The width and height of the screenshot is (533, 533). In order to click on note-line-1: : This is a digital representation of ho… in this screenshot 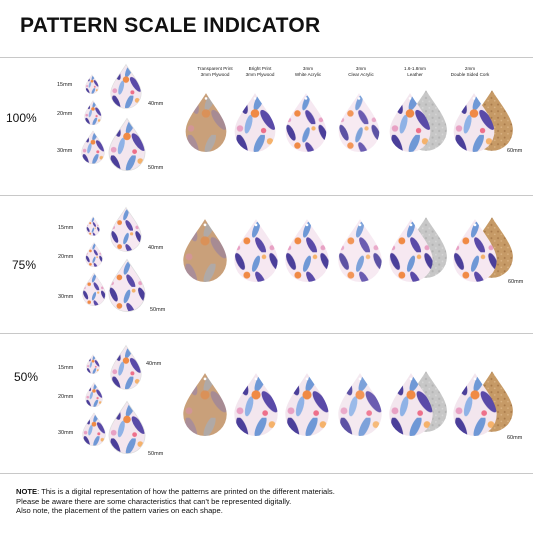, I will do `click(186, 491)`.